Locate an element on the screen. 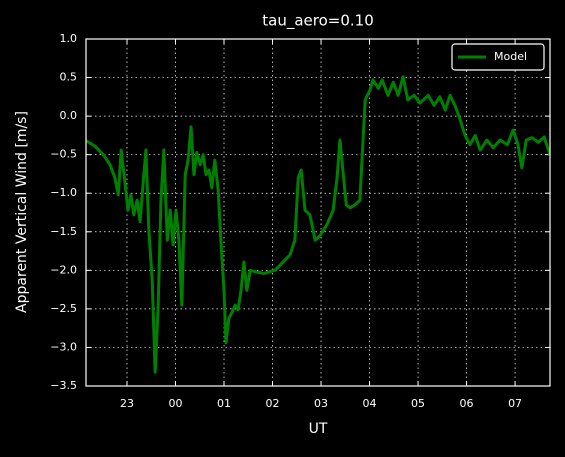 The image size is (565, 457). x-tick-label: 07 is located at coordinates (515, 403).